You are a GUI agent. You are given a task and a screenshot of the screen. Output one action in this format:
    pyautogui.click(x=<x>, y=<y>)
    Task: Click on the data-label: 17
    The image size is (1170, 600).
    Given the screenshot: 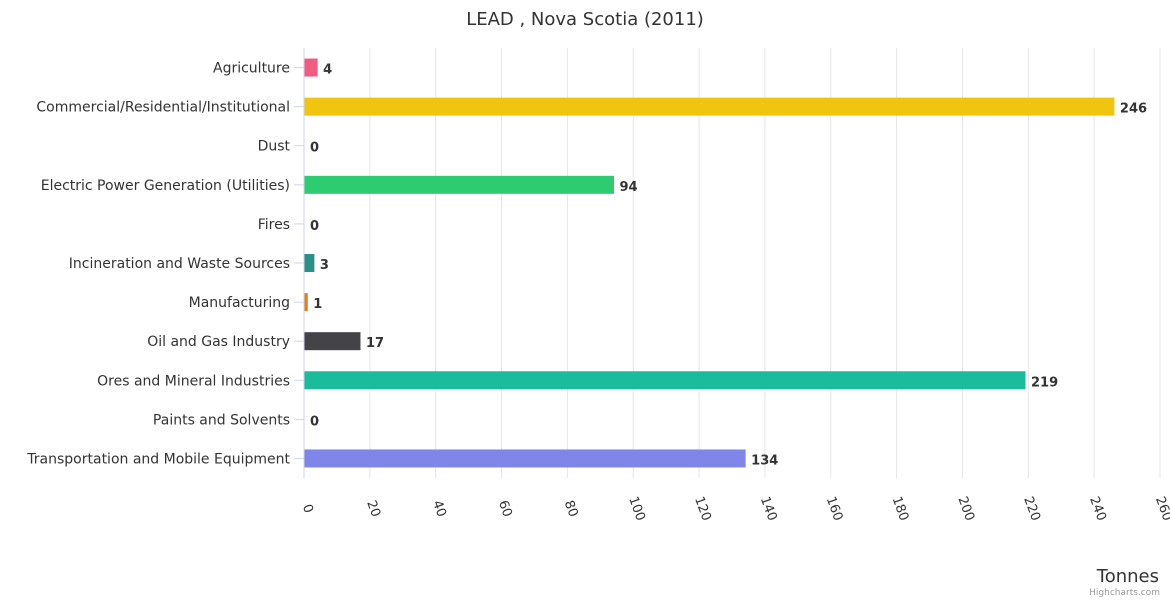 What is the action you would take?
    pyautogui.click(x=375, y=343)
    